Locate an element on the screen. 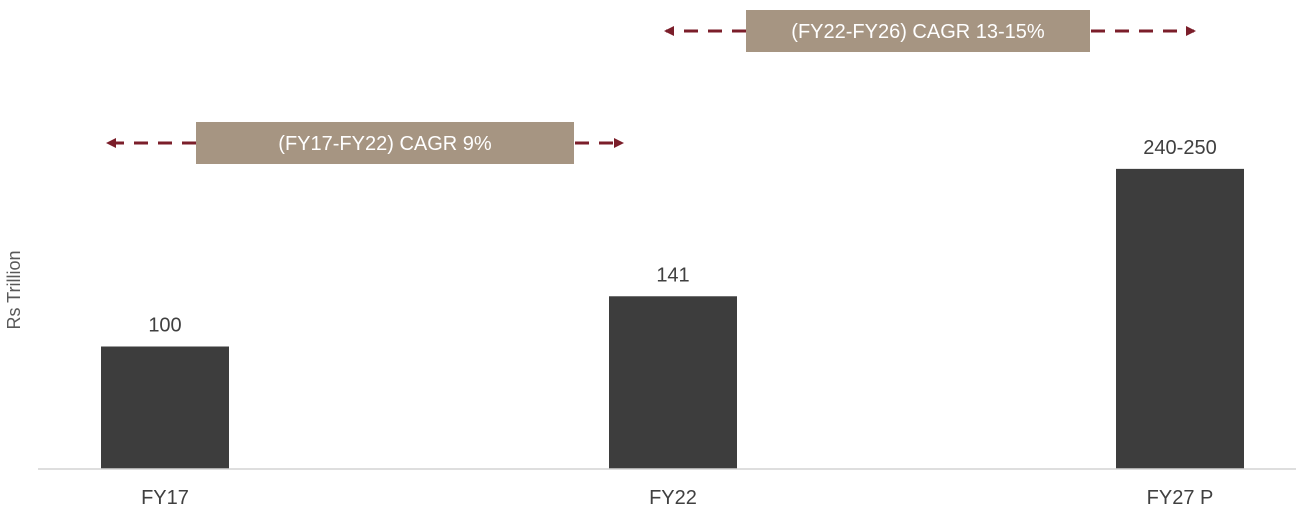  bar-value-label: 141 is located at coordinates (672, 275).